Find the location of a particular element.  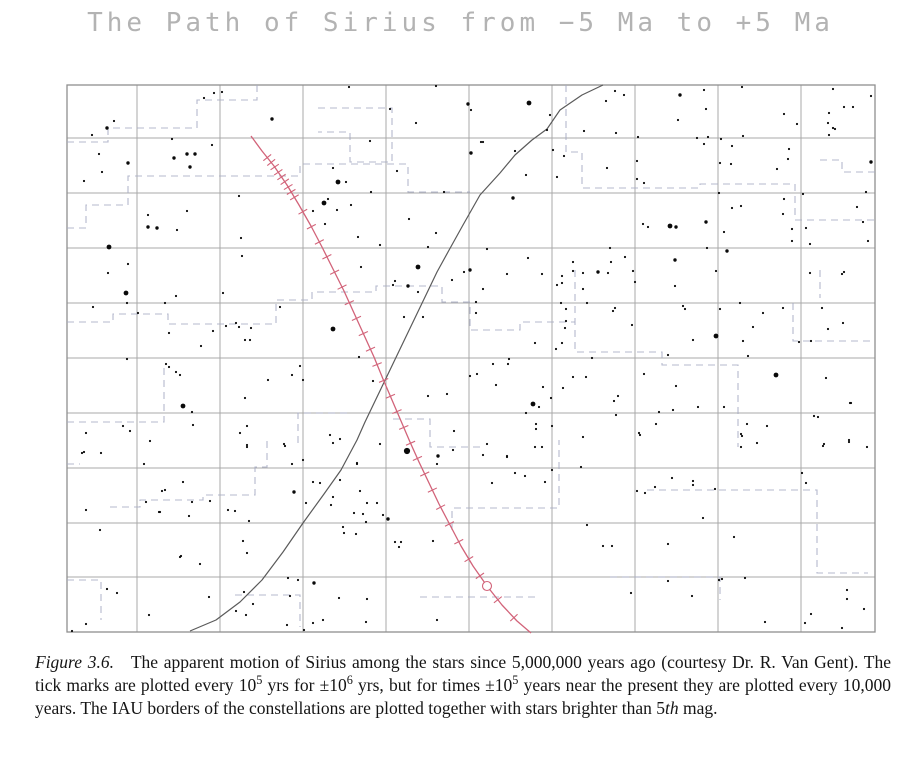

caption-segment: yrs for ±10 is located at coordinates (304, 684).